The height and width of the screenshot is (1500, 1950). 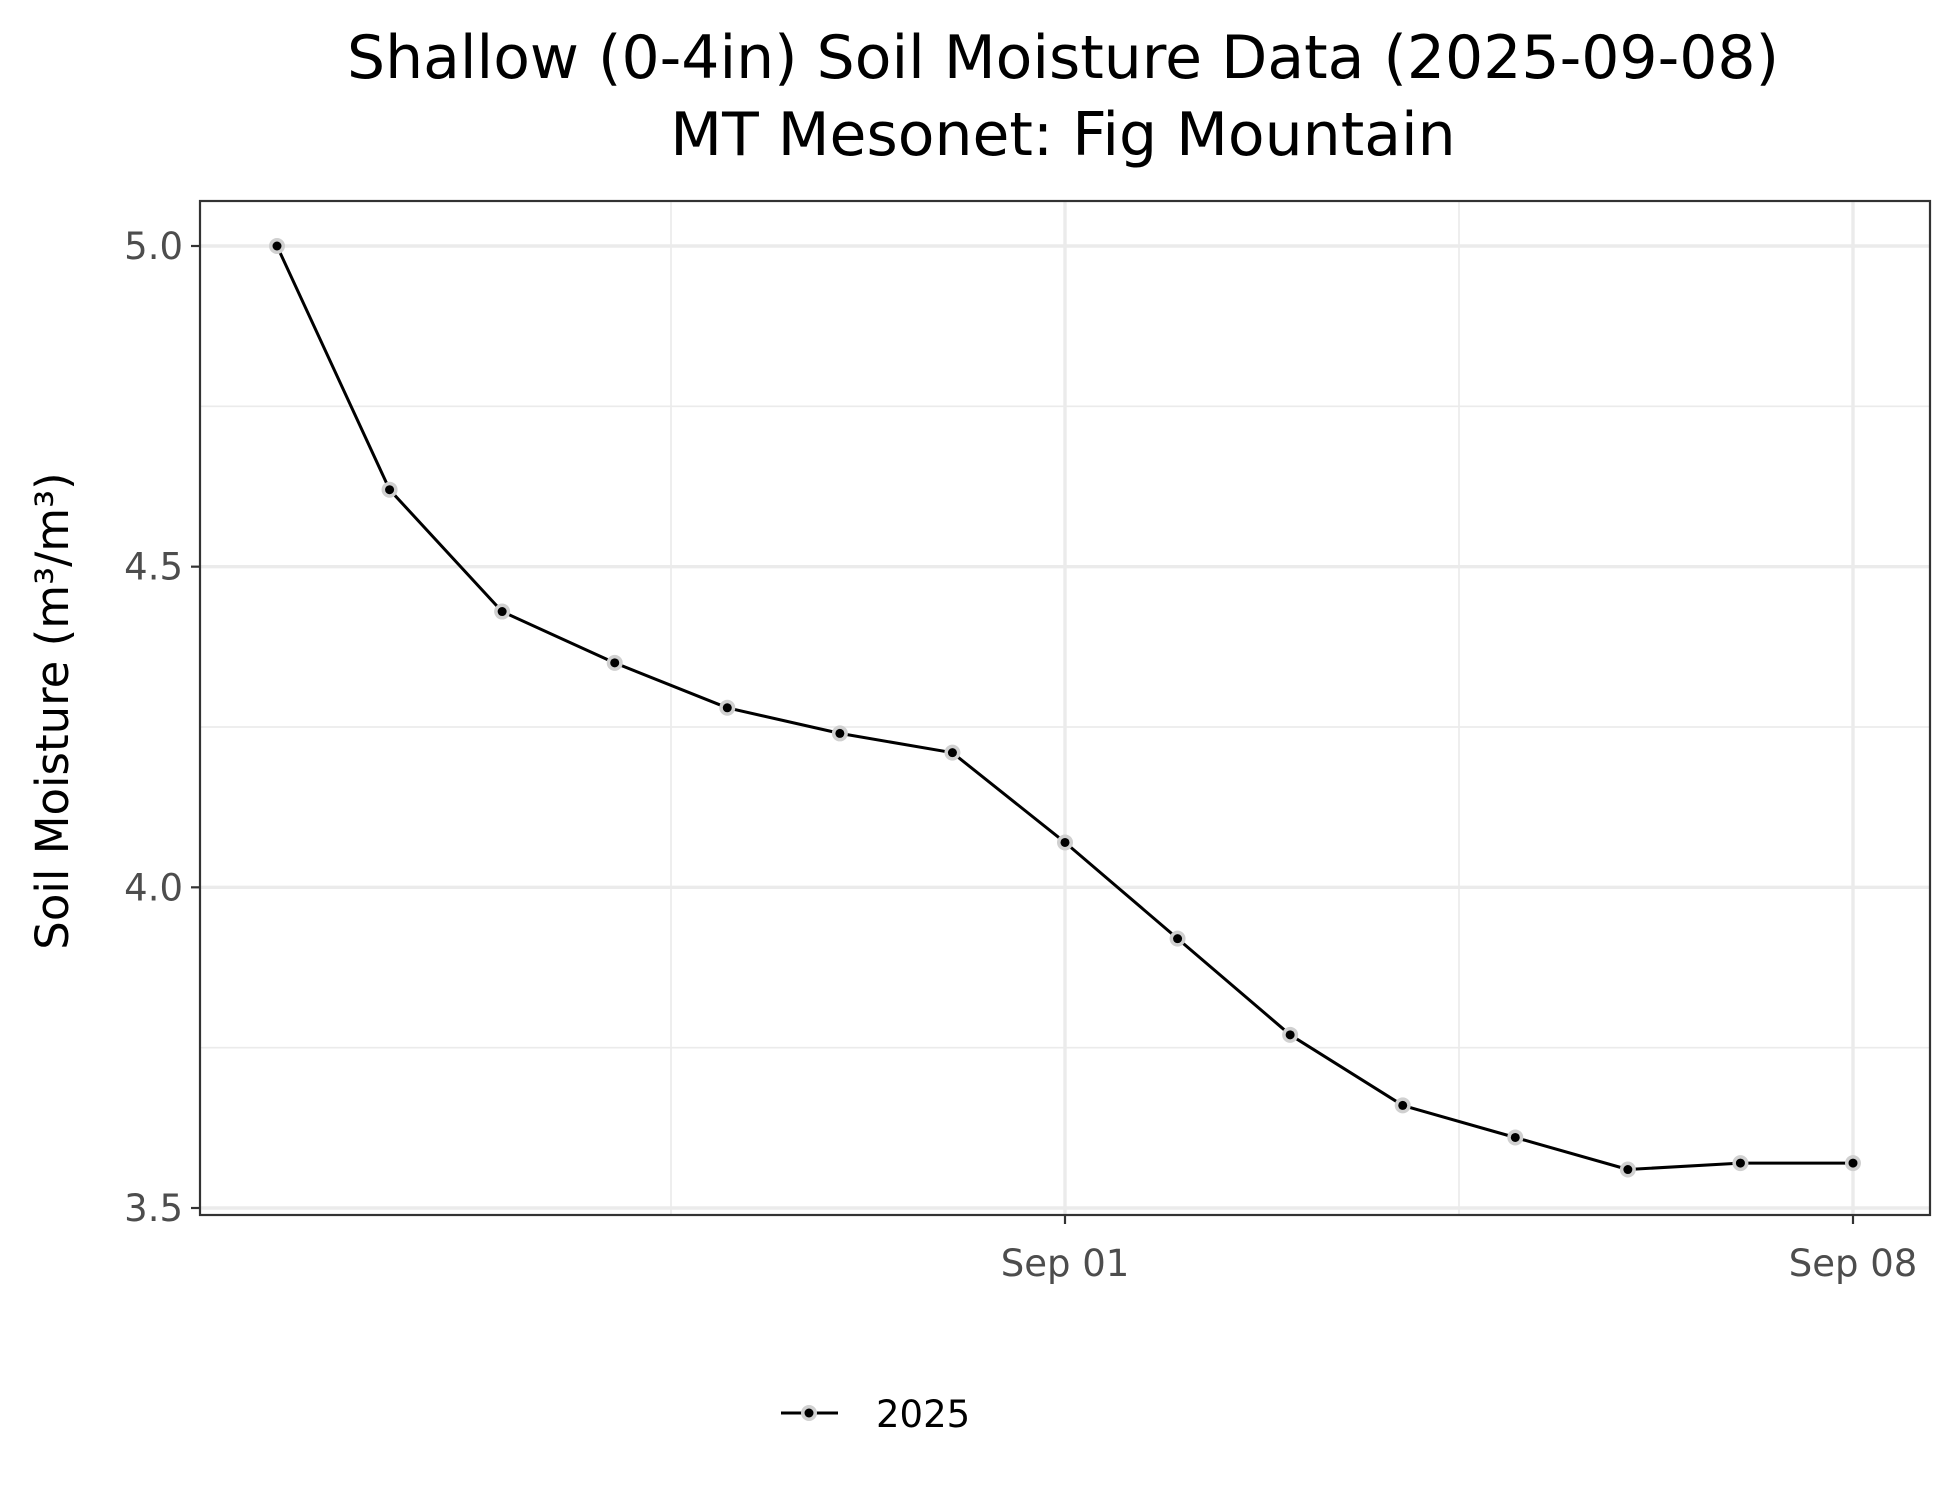 I want to click on y-axis-title: Soil Moisture (m³/m³), so click(x=52, y=710).